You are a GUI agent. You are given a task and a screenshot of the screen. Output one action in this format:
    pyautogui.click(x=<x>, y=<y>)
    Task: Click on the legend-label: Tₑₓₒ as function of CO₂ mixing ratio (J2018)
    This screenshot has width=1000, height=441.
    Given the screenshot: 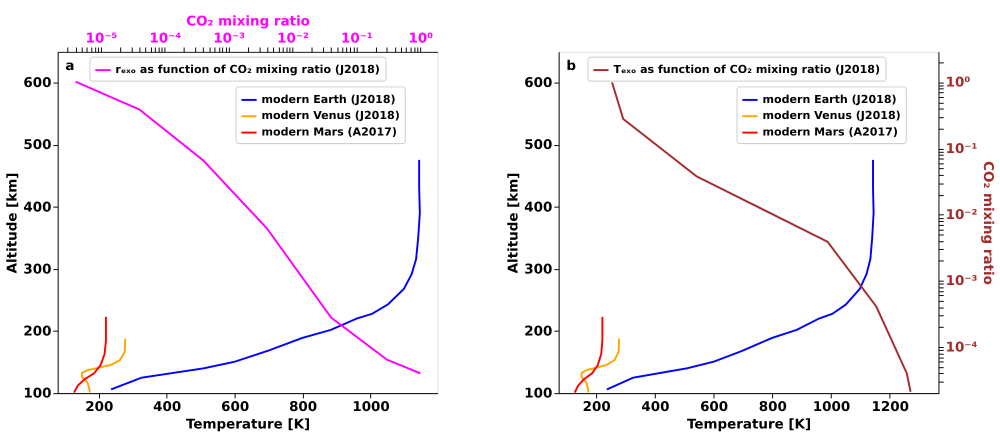 What is the action you would take?
    pyautogui.click(x=746, y=69)
    